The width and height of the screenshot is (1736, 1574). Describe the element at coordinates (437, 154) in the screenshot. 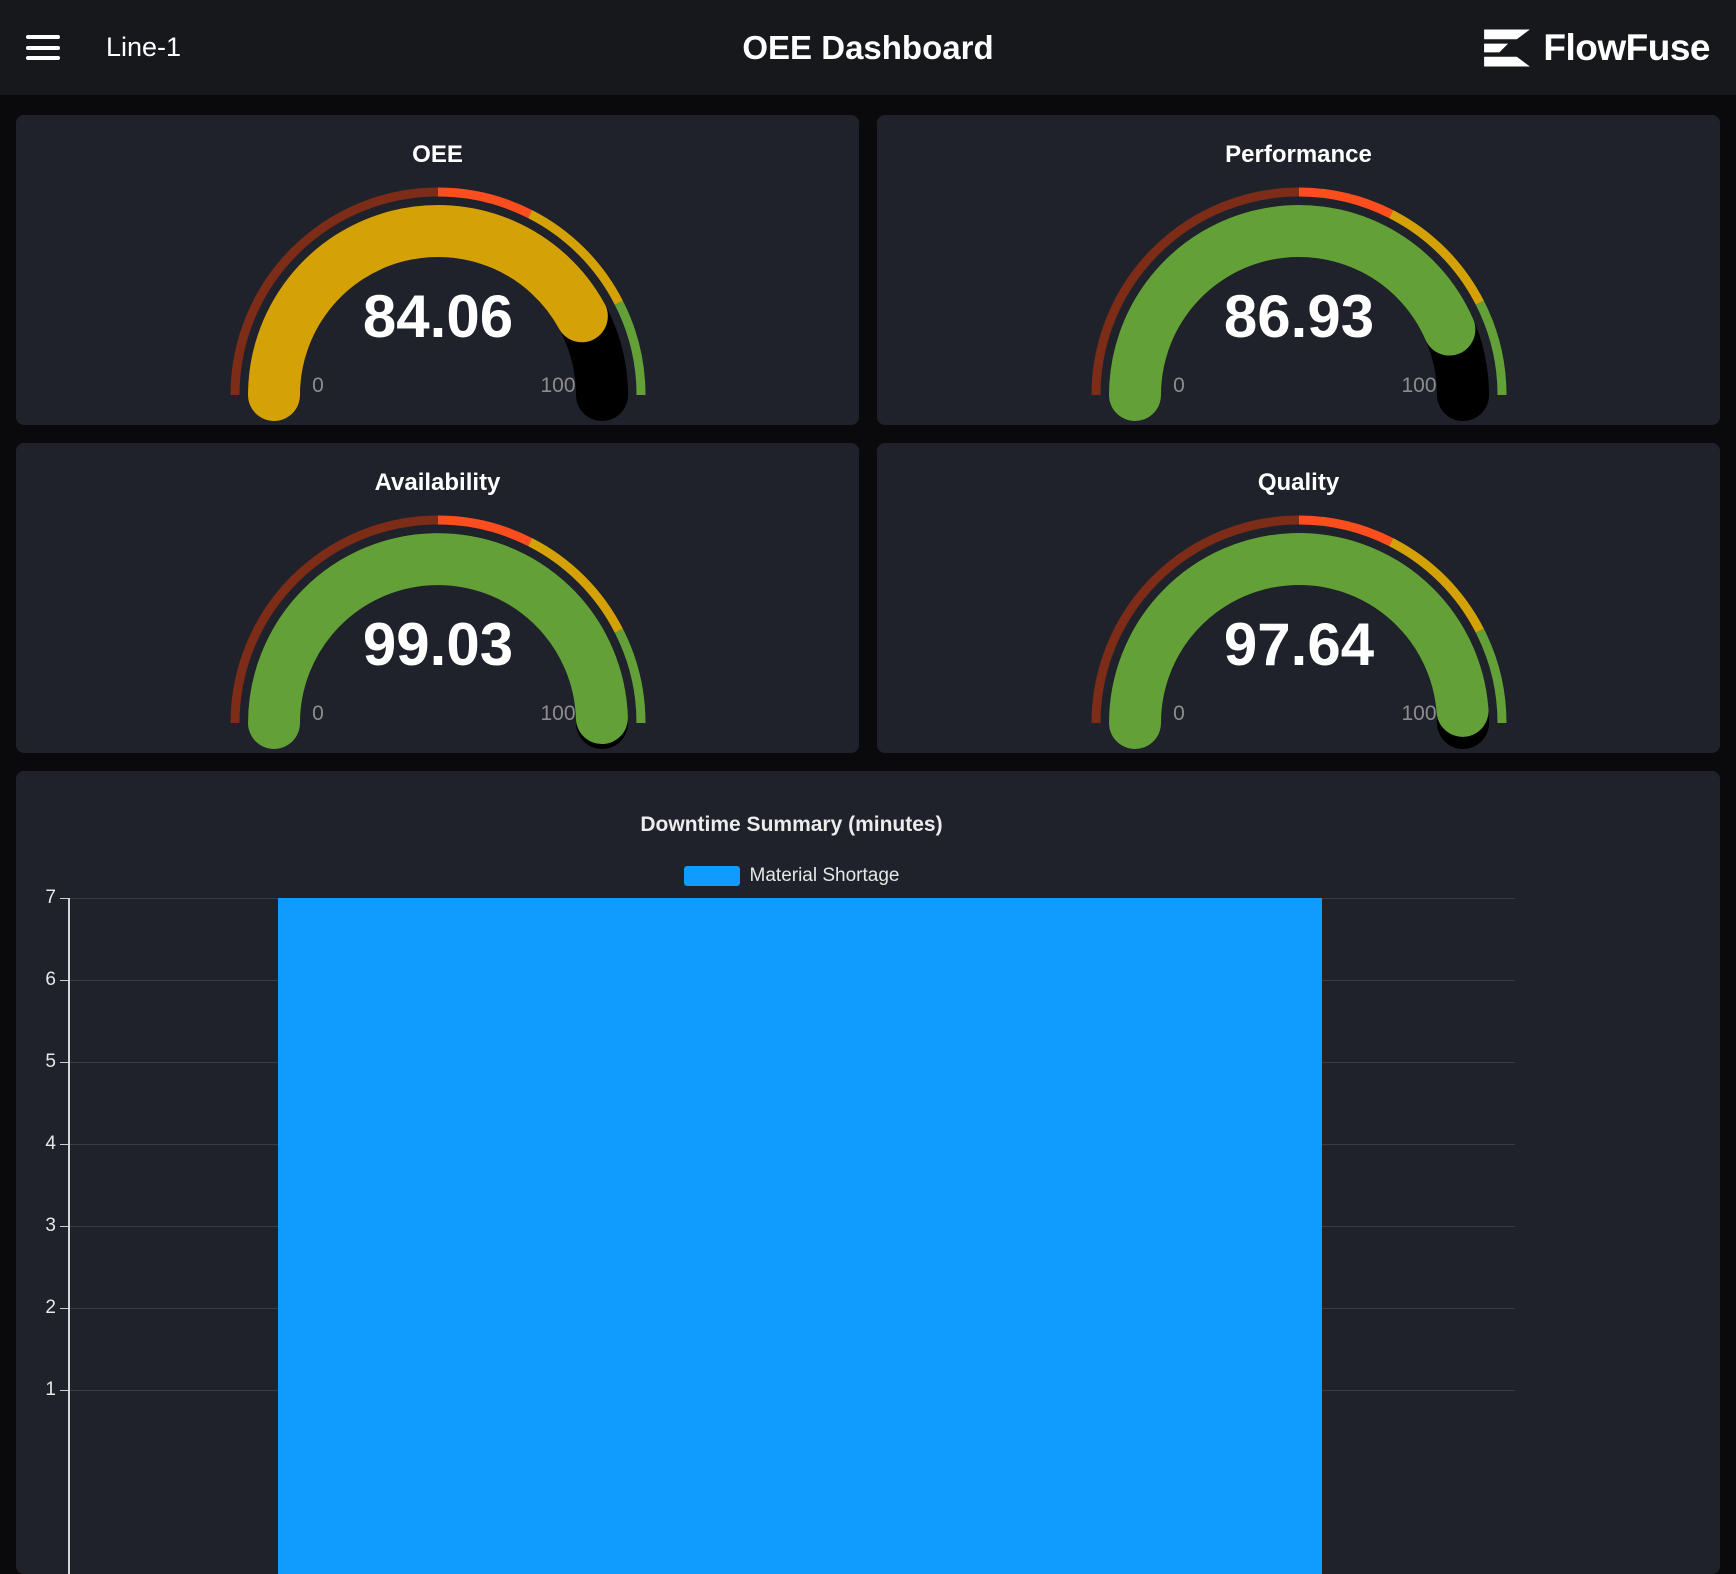

I see `gauge-title: OEE` at that location.